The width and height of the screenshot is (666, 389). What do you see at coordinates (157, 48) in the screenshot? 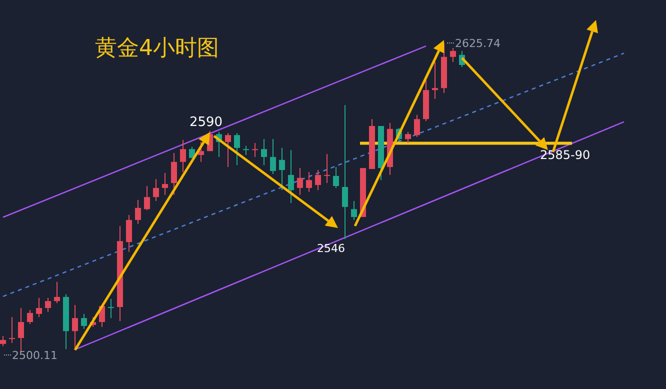
I see `chart-title: 黄金4小时图` at bounding box center [157, 48].